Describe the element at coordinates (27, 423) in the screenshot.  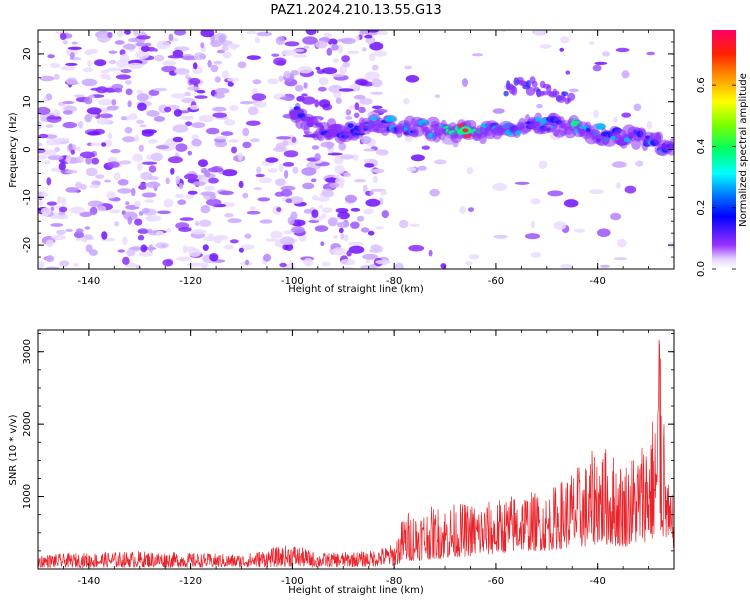
I see `y-tick-label: 2000` at that location.